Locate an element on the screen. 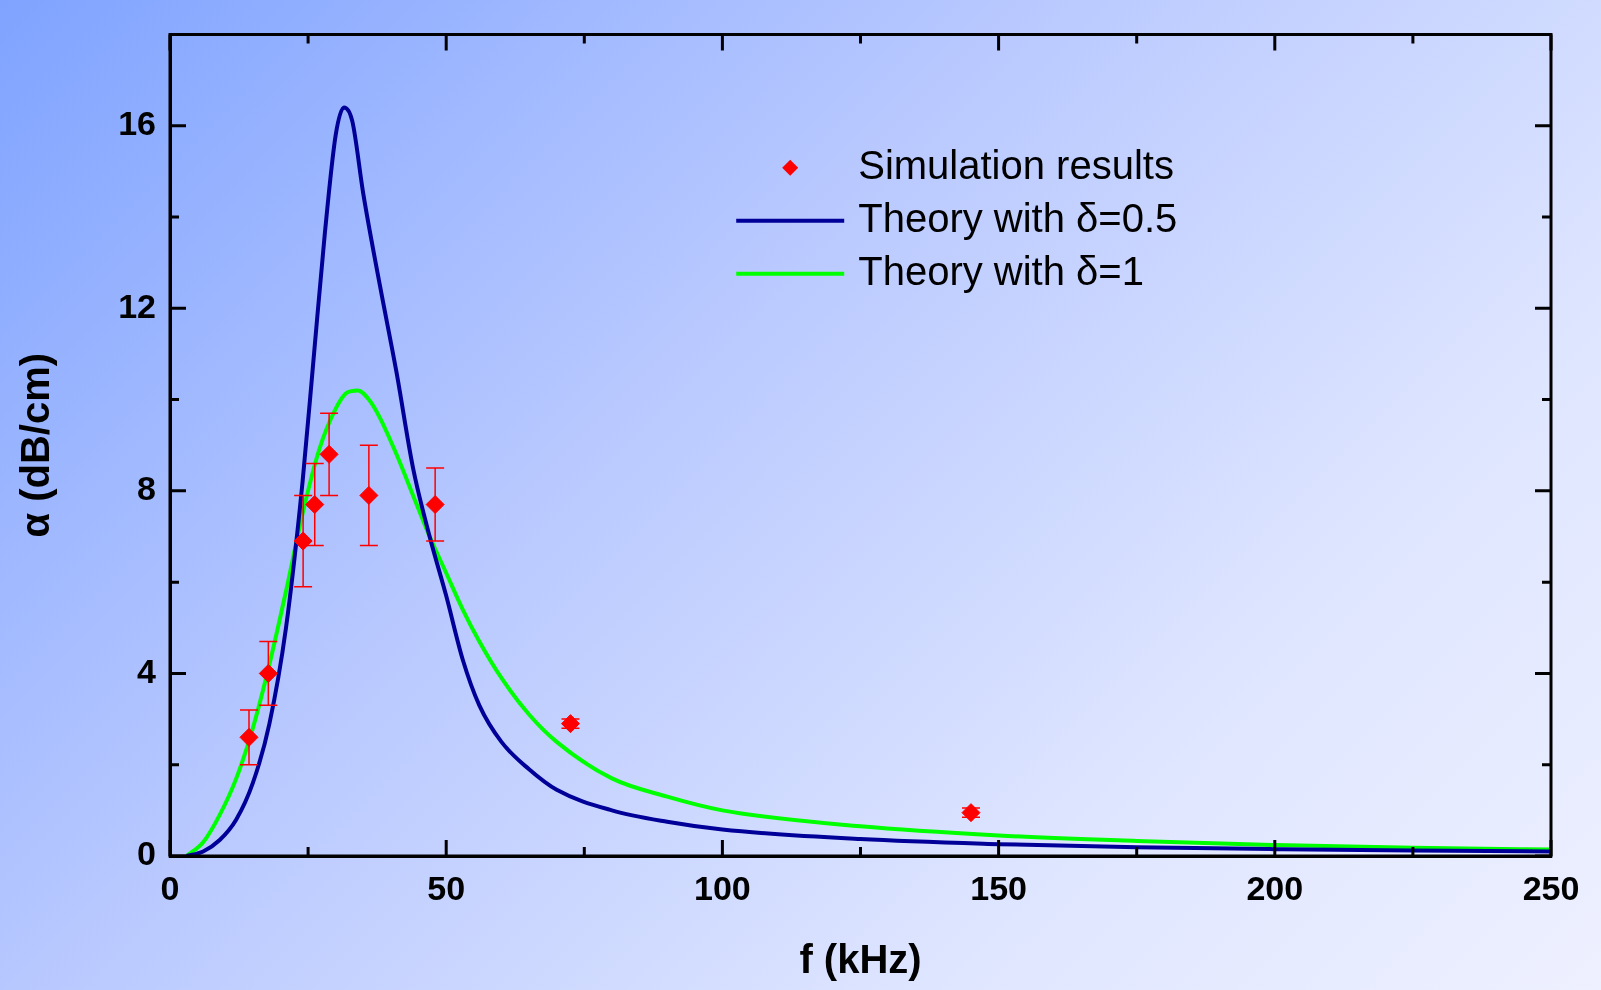 The width and height of the screenshot is (1601, 990). x-tick-label: 100 is located at coordinates (722, 887).